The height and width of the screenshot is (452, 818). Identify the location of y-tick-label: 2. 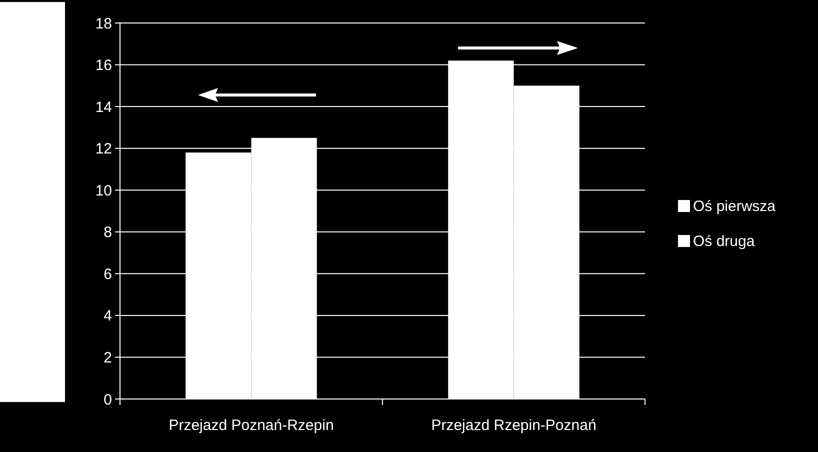
(108, 357).